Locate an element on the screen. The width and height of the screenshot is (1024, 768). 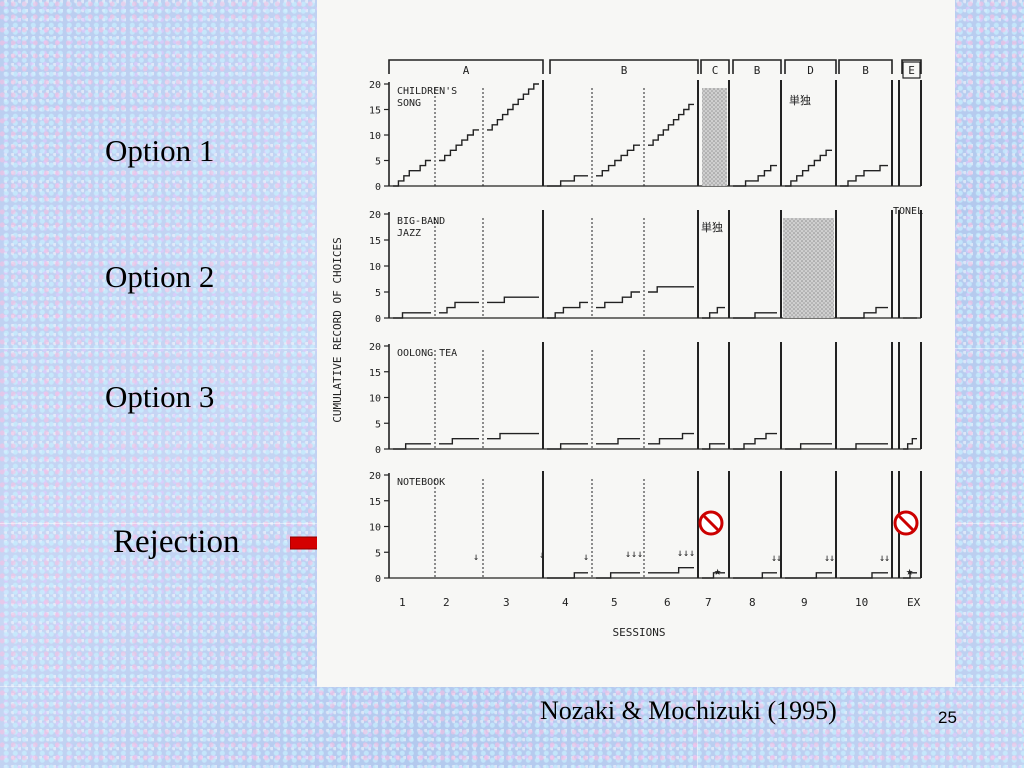
row-item-name: NOTEBOOK is located at coordinates (421, 482).